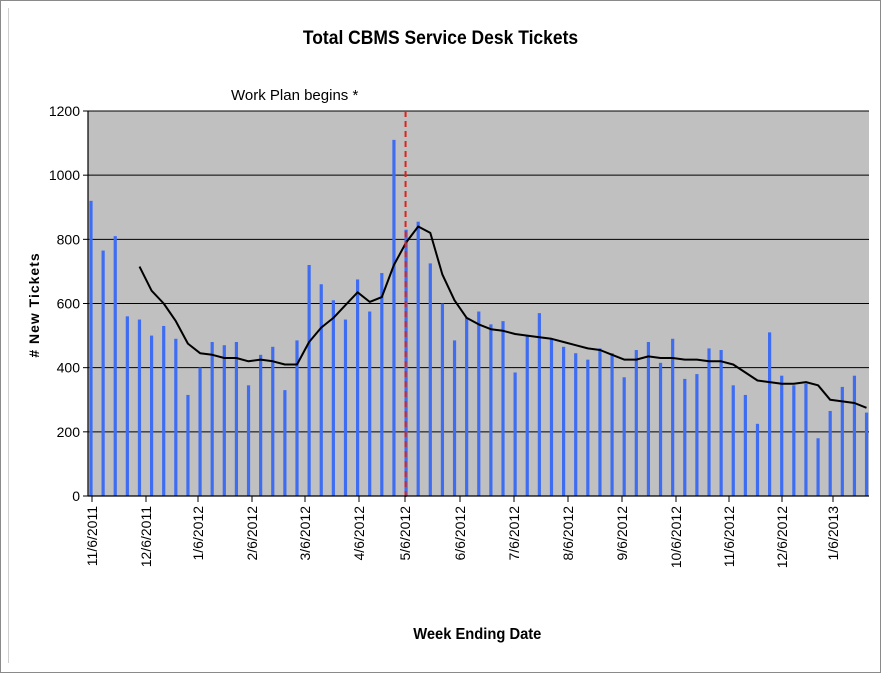 This screenshot has height=673, width=881. I want to click on y-tick-label: 600, so click(69, 304).